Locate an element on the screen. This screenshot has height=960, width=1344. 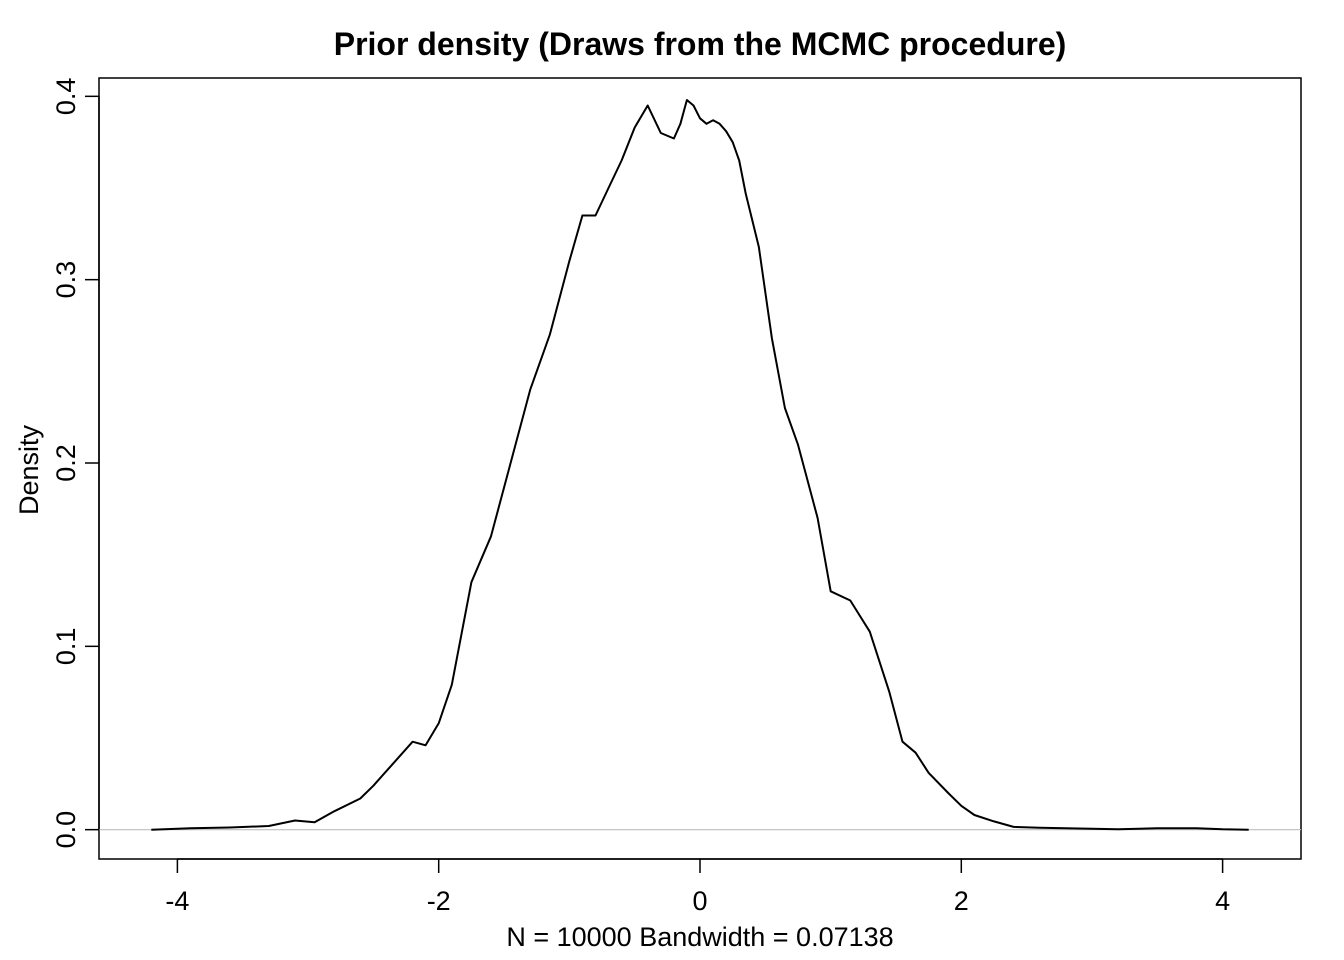
y-tick-label: 0.1 is located at coordinates (66, 647).